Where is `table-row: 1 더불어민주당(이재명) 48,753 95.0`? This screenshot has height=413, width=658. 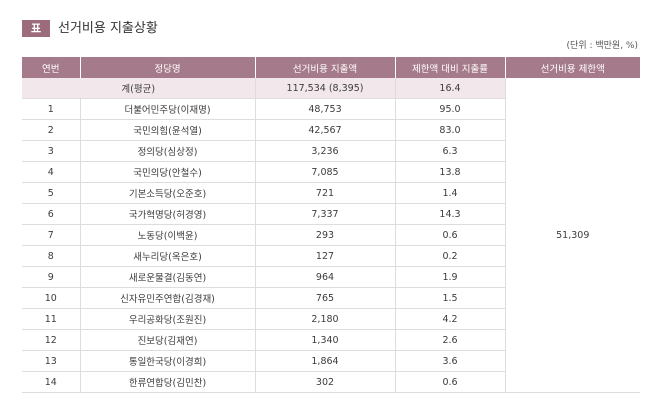 table-row: 1 더불어민주당(이재명) 48,753 95.0 is located at coordinates (331, 109).